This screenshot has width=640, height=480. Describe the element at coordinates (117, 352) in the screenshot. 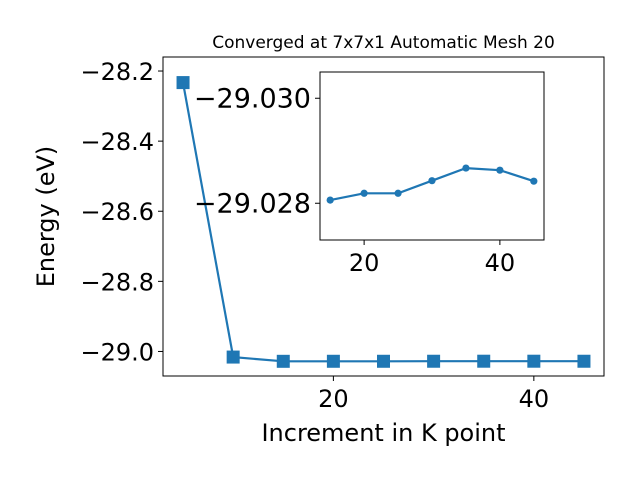

I see `main-y-tick-label: −29.0` at that location.